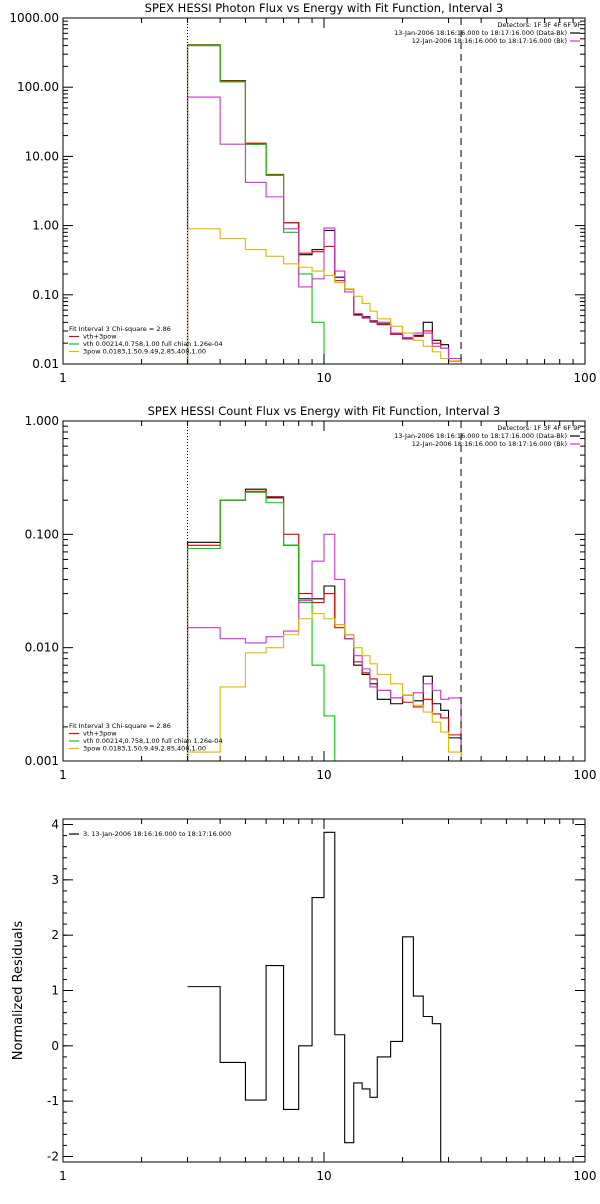  Describe the element at coordinates (53, 1101) in the screenshot. I see `y-tick-label: -1` at that location.